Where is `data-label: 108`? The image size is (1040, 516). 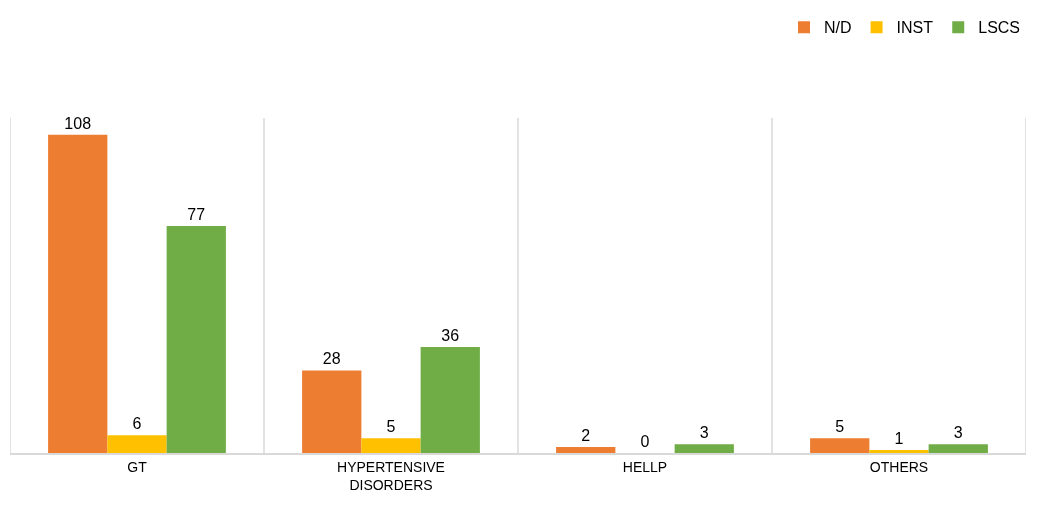 data-label: 108 is located at coordinates (78, 123).